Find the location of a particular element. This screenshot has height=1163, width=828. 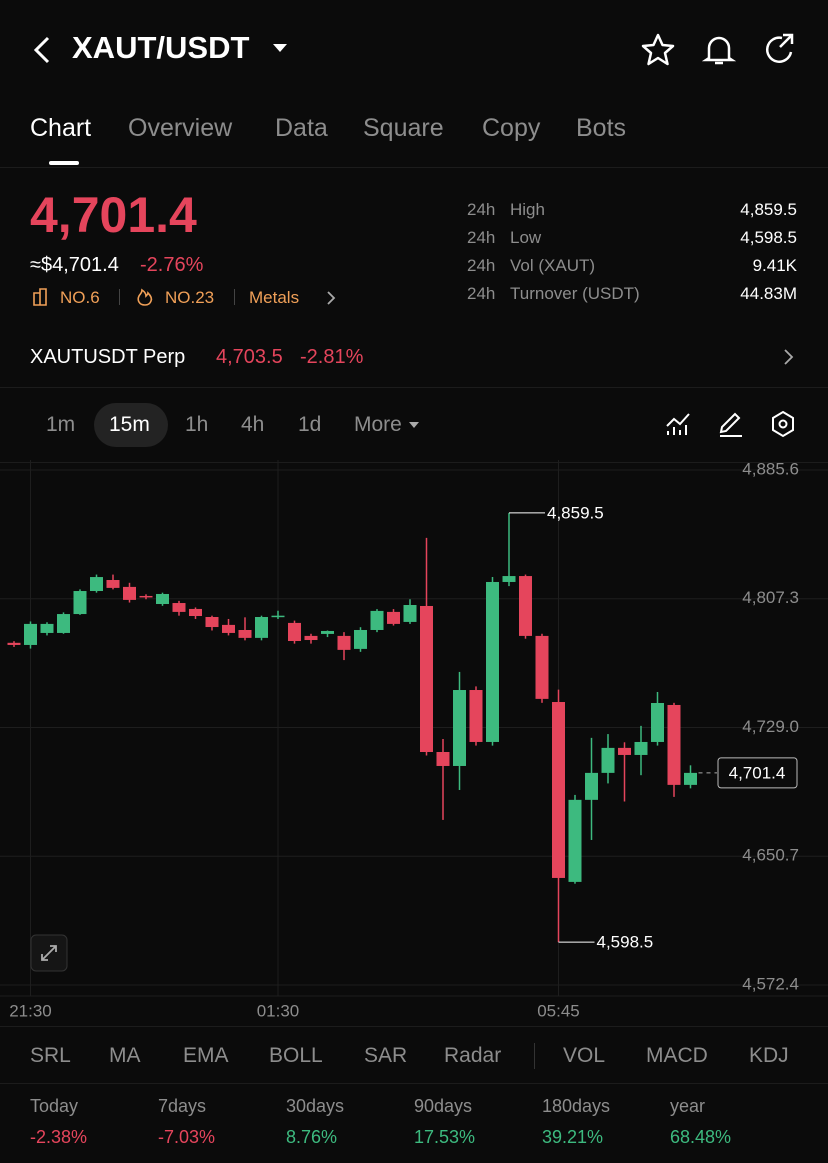

hot-rank: NO.23 is located at coordinates (190, 297).